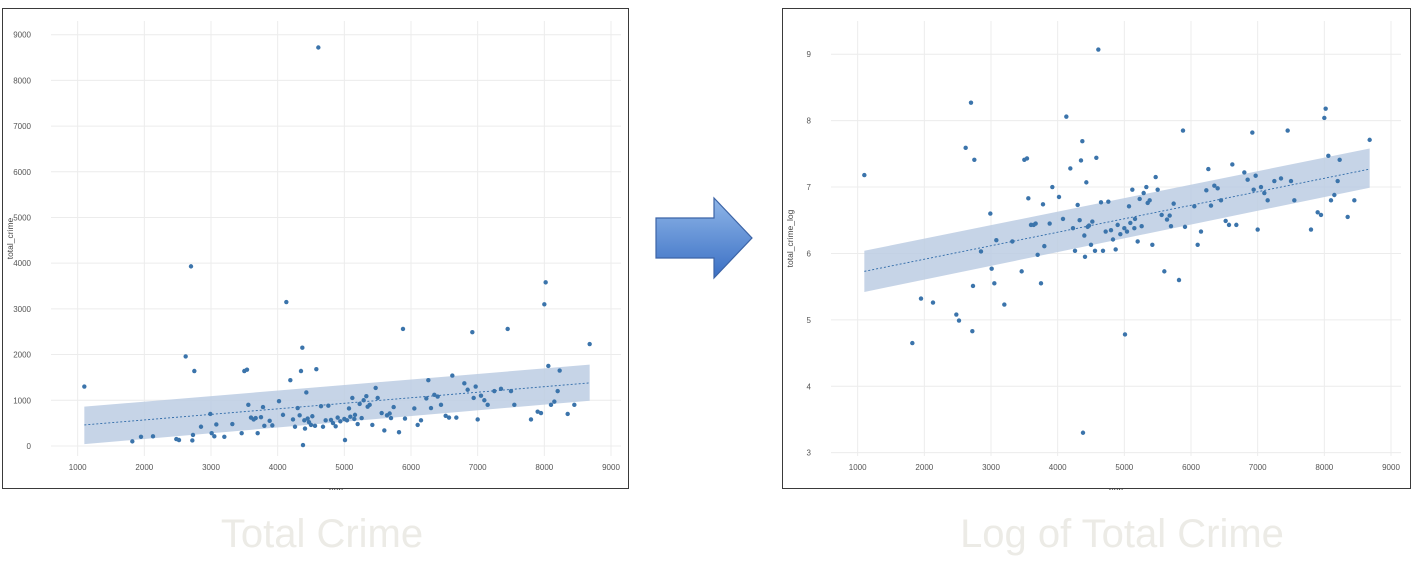  What do you see at coordinates (924, 467) in the screenshot?
I see `x-tick-label: 2000` at bounding box center [924, 467].